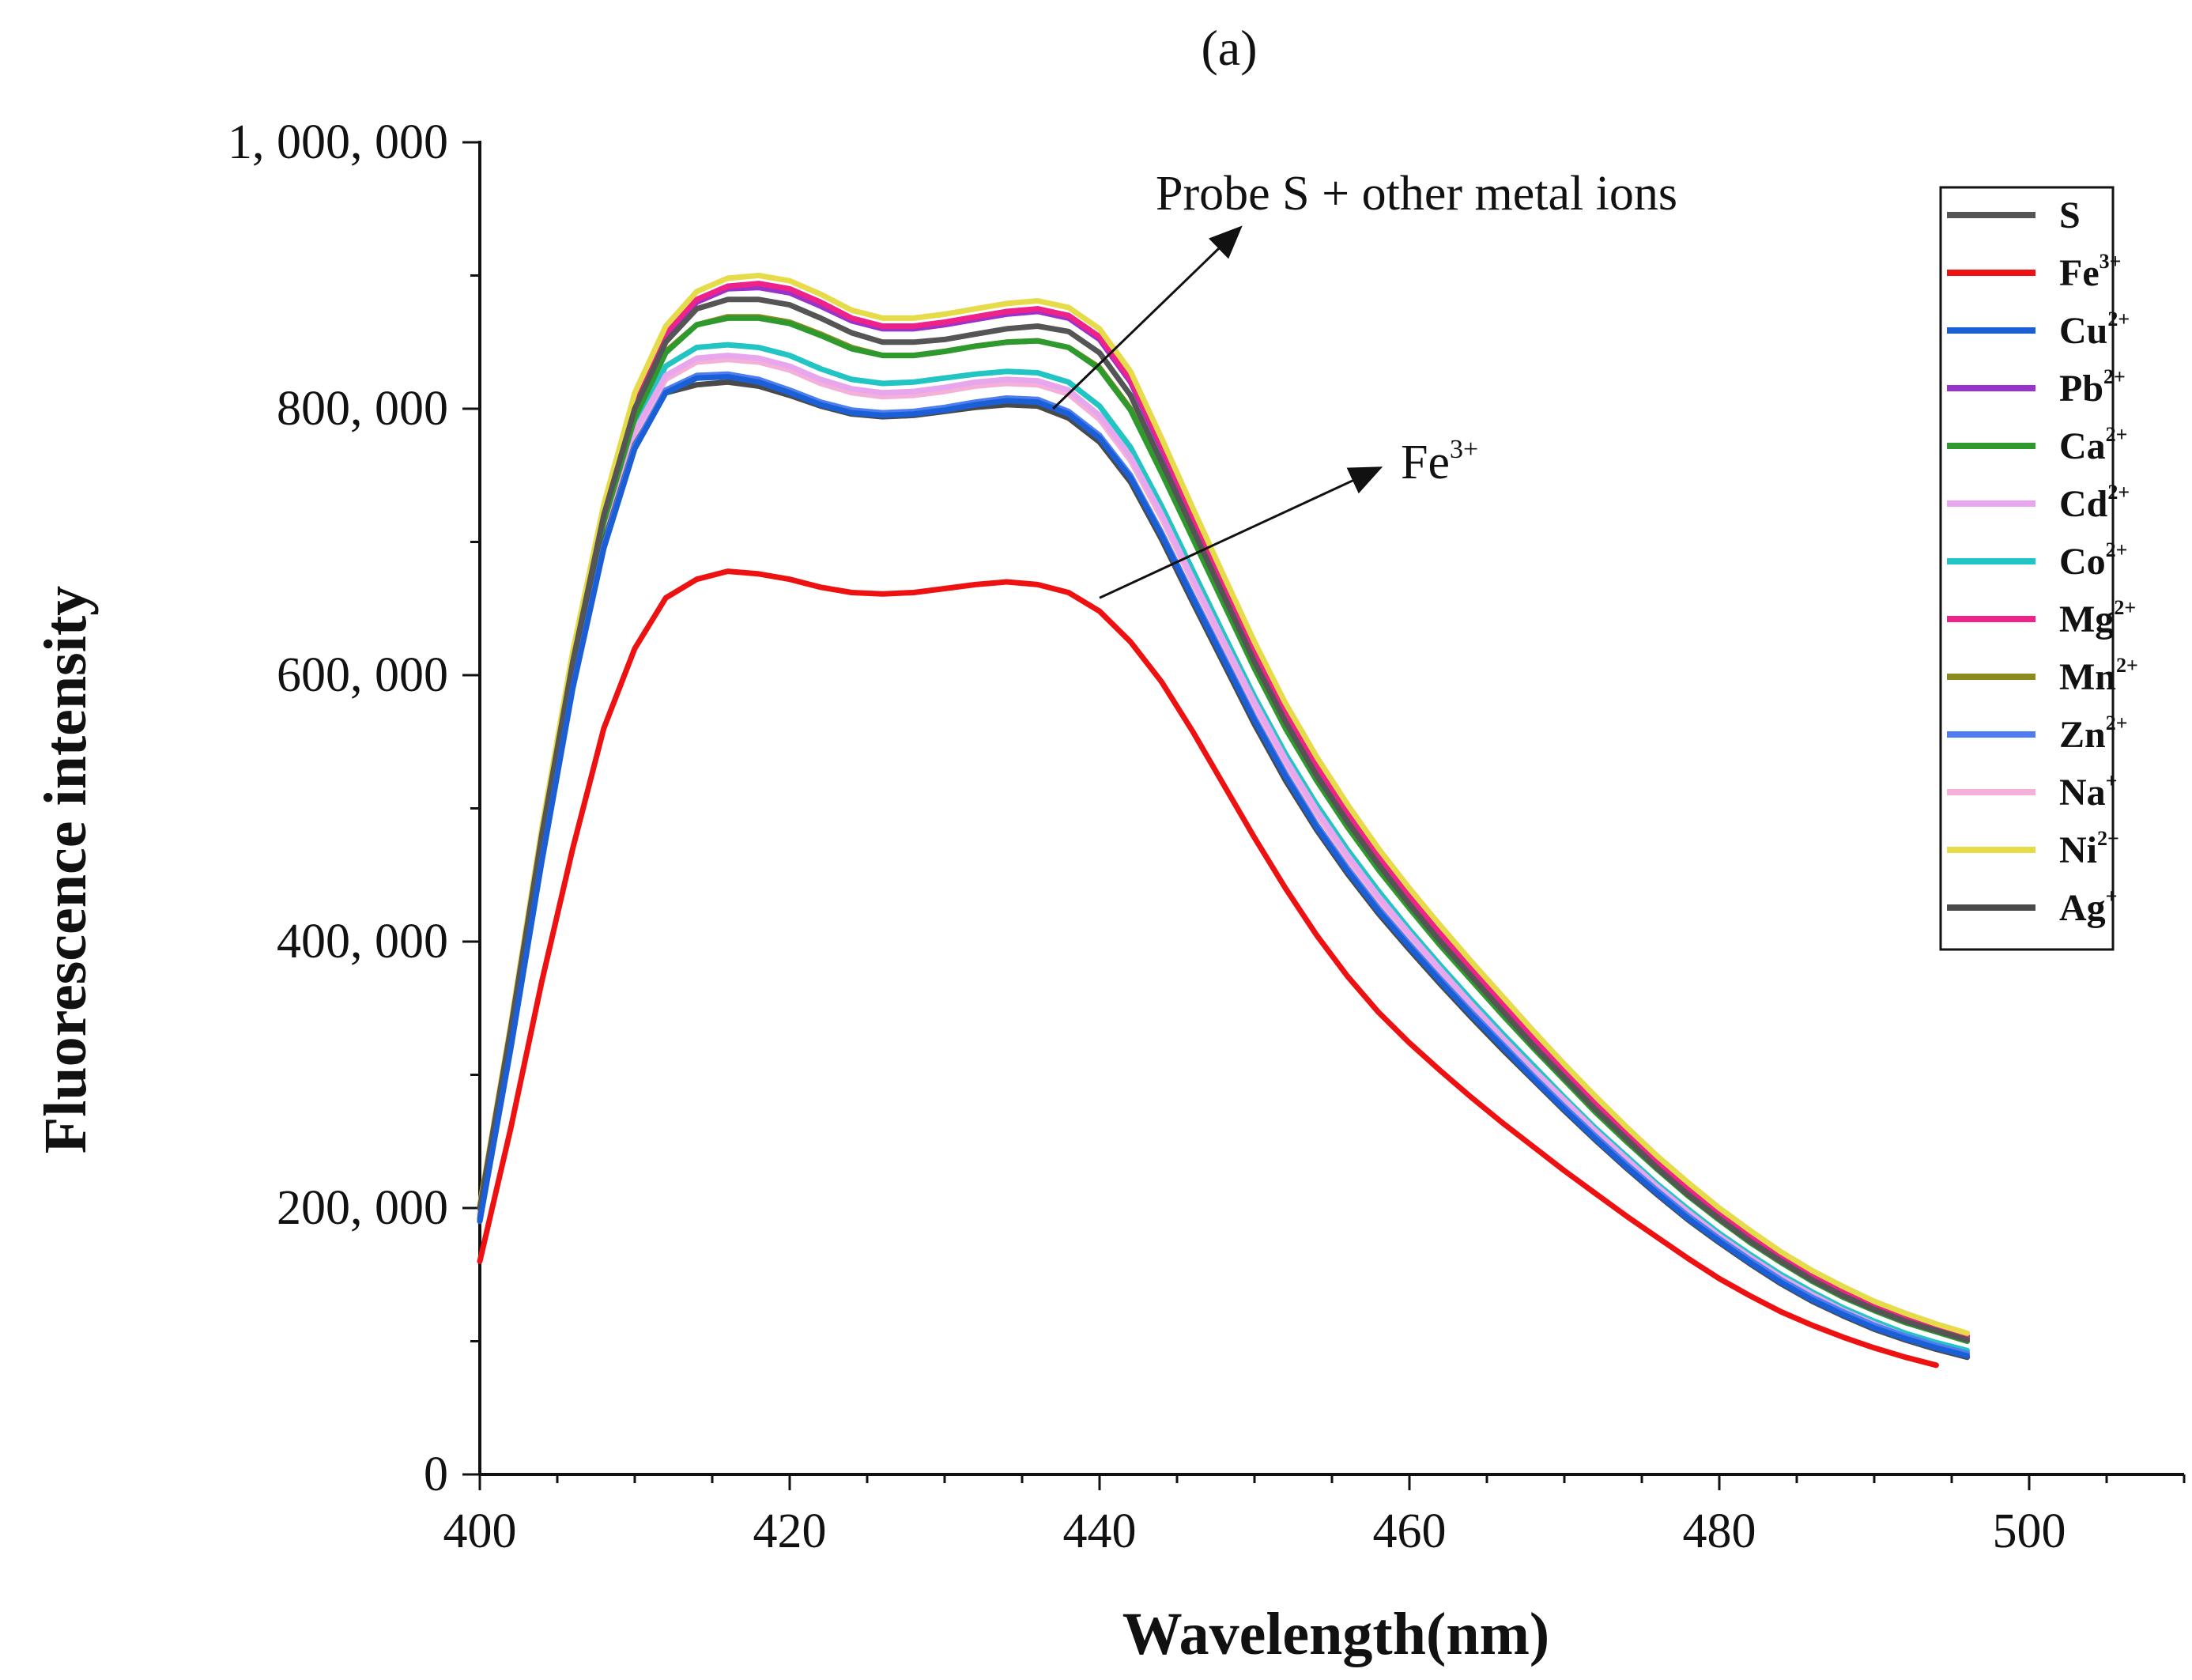  I want to click on y-tick-label: 200, 000, so click(362, 1208).